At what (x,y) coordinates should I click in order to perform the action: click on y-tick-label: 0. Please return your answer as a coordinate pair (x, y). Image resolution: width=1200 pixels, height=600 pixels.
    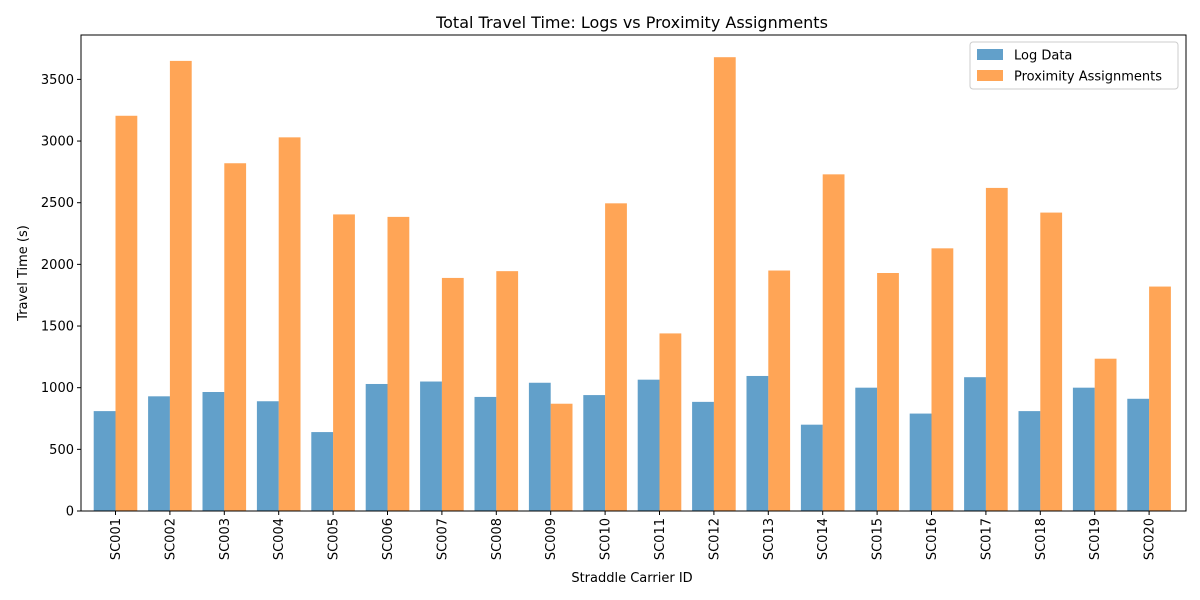
    Looking at the image, I should click on (70, 512).